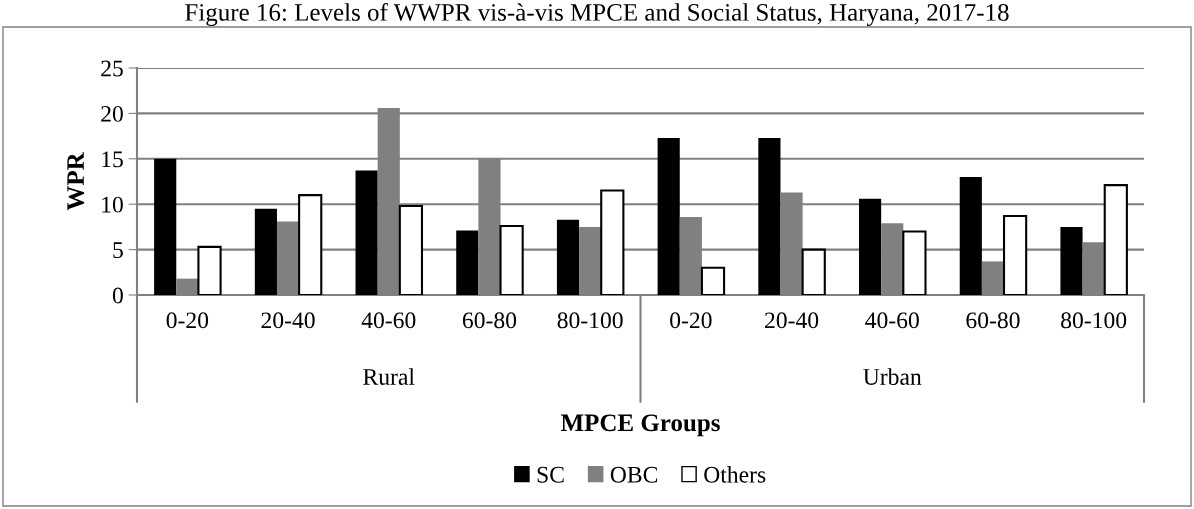 The height and width of the screenshot is (509, 1194). Describe the element at coordinates (640, 425) in the screenshot. I see `x-axis-title: MPCE Groups` at that location.